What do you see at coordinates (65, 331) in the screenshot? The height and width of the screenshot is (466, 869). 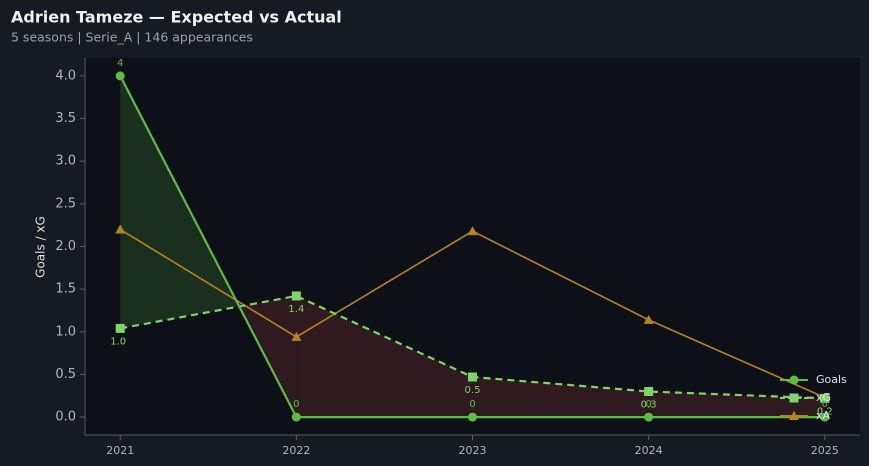 I see `y-tick-label: 1.0` at bounding box center [65, 331].